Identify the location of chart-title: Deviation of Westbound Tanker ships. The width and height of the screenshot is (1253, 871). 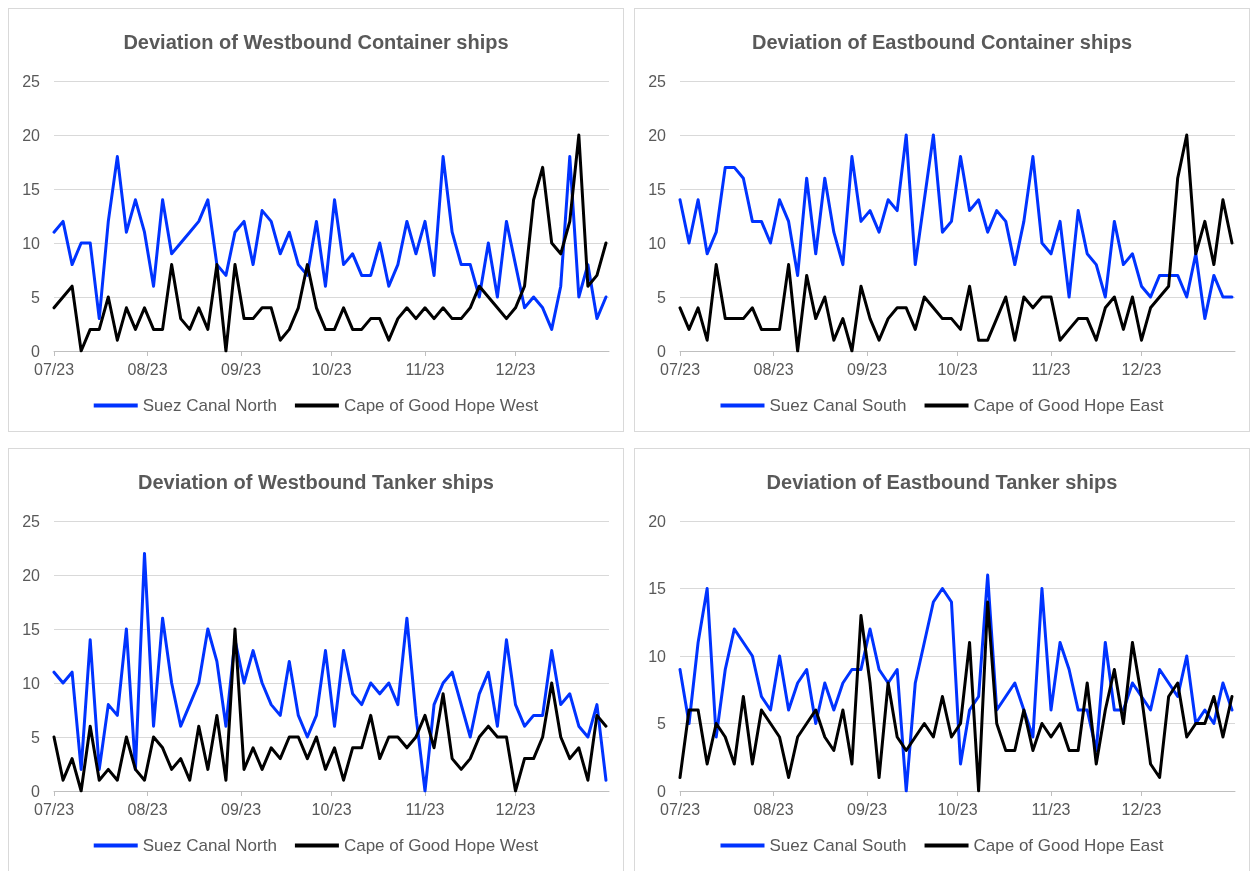
(316, 482).